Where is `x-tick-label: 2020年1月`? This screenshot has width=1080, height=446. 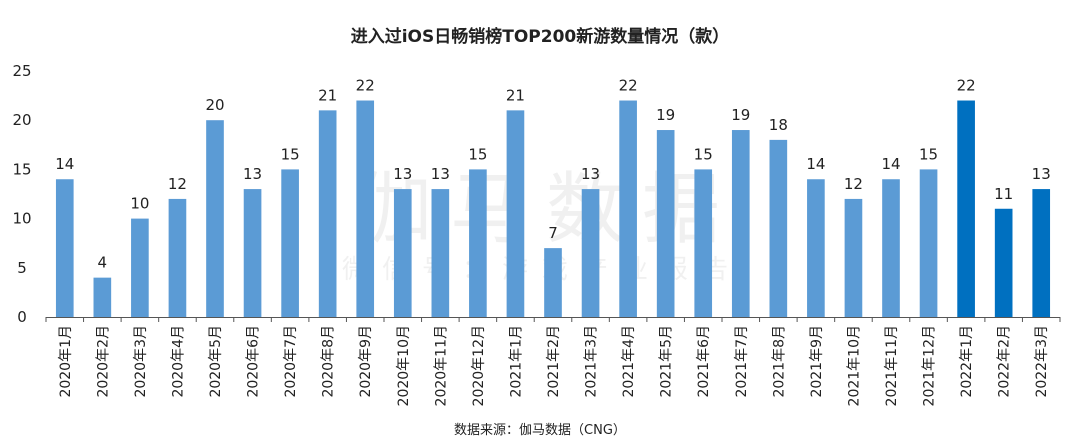
x-tick-label: 2020年1月 is located at coordinates (66, 361).